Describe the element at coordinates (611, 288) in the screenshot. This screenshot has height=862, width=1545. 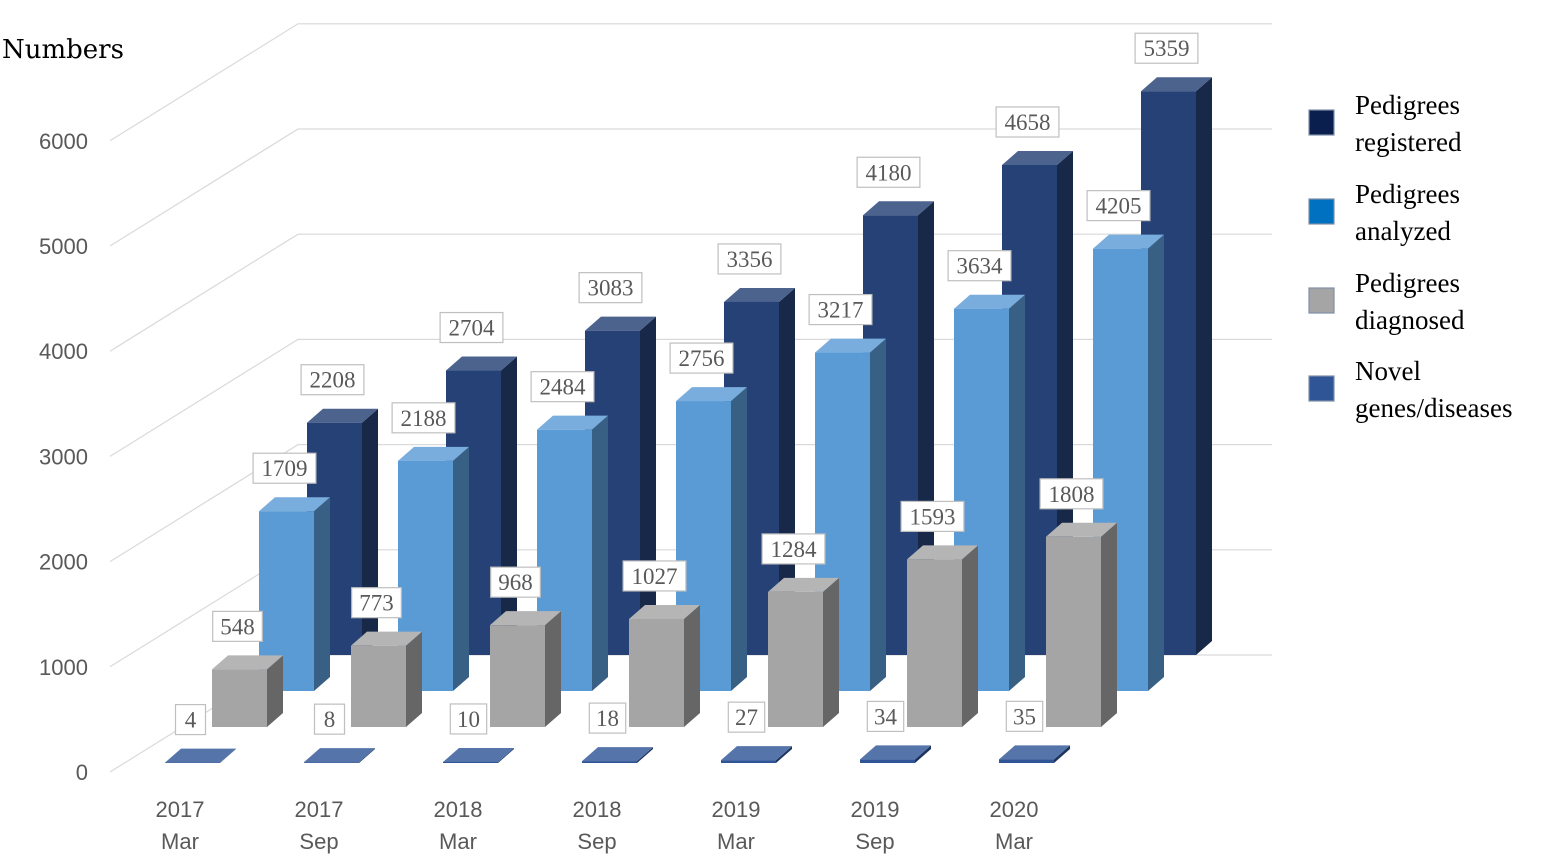
I see `data-label-text: 3083` at that location.